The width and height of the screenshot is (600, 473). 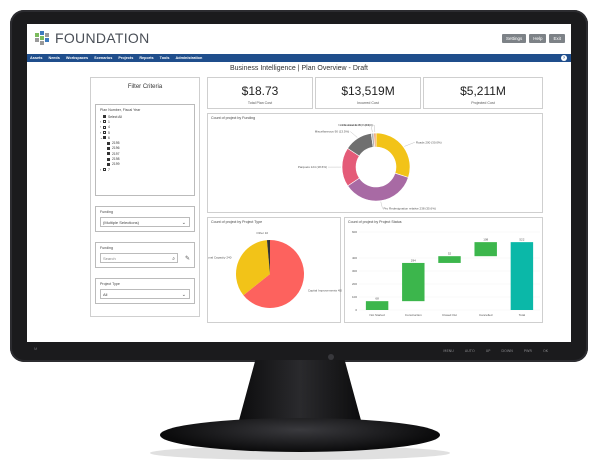 I want to click on monitor-up-button: UP, so click(x=488, y=351).